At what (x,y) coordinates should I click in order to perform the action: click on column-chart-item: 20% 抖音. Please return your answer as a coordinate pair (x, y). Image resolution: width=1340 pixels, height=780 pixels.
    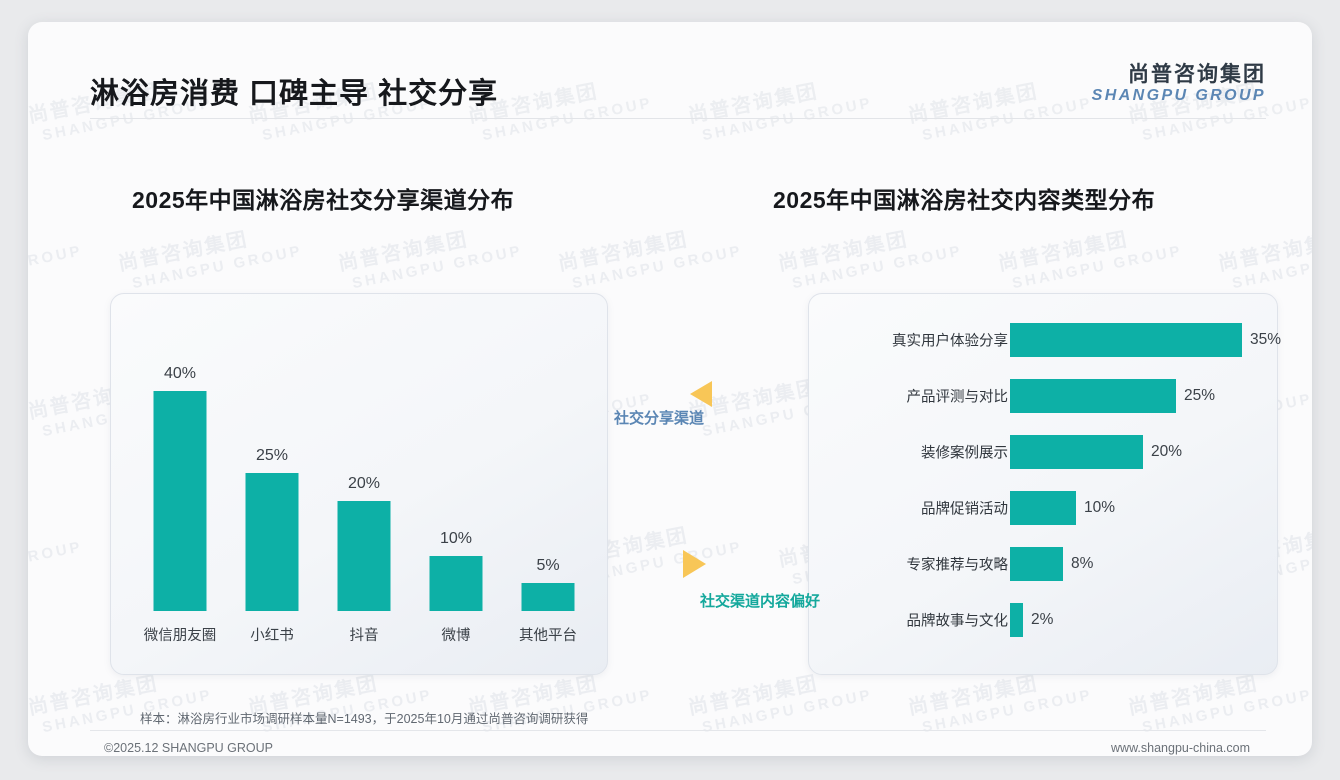
    Looking at the image, I should click on (364, 483).